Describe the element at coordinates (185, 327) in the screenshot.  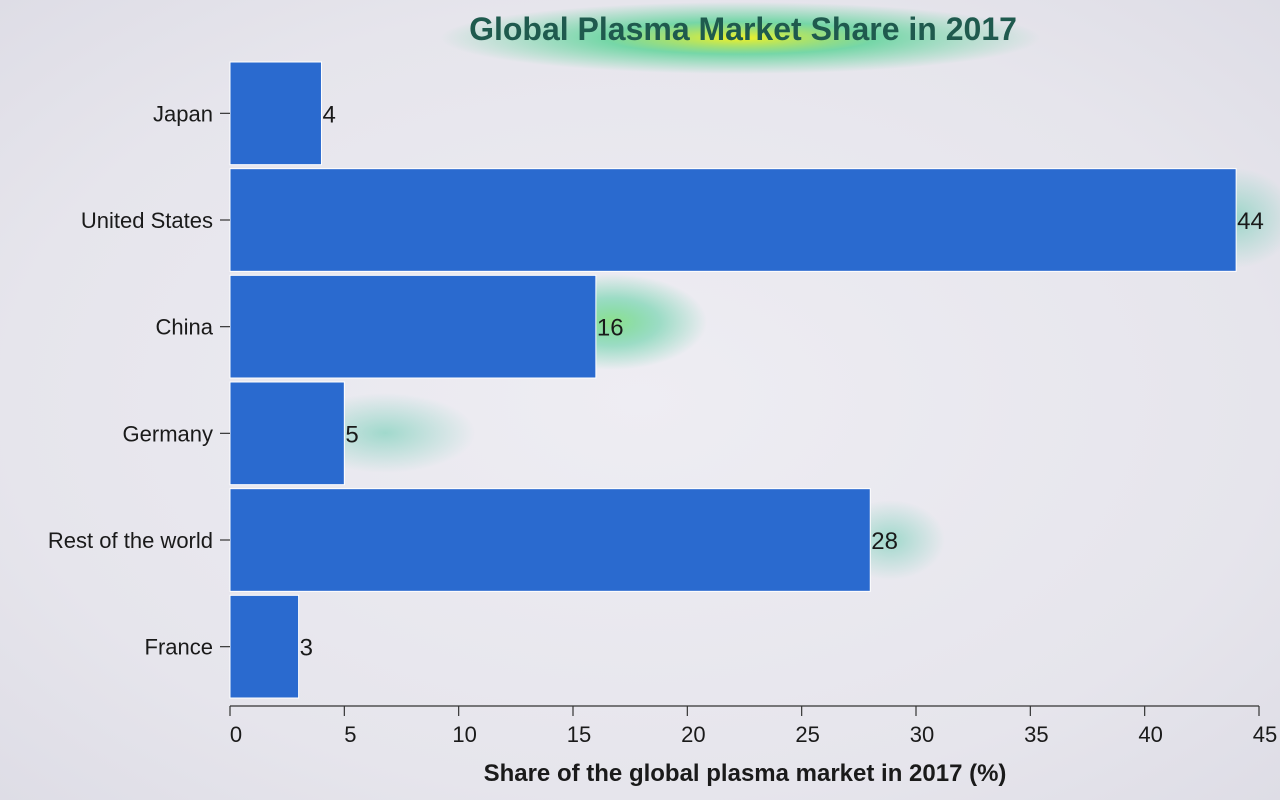
I see `category-label-china: China` at that location.